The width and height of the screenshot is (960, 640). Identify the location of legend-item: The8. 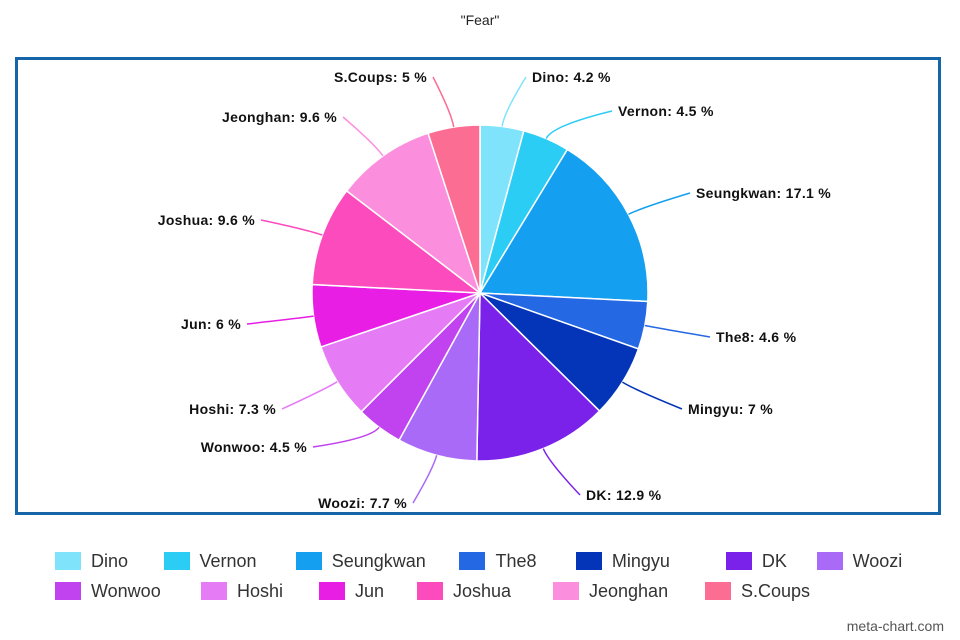
(517, 561).